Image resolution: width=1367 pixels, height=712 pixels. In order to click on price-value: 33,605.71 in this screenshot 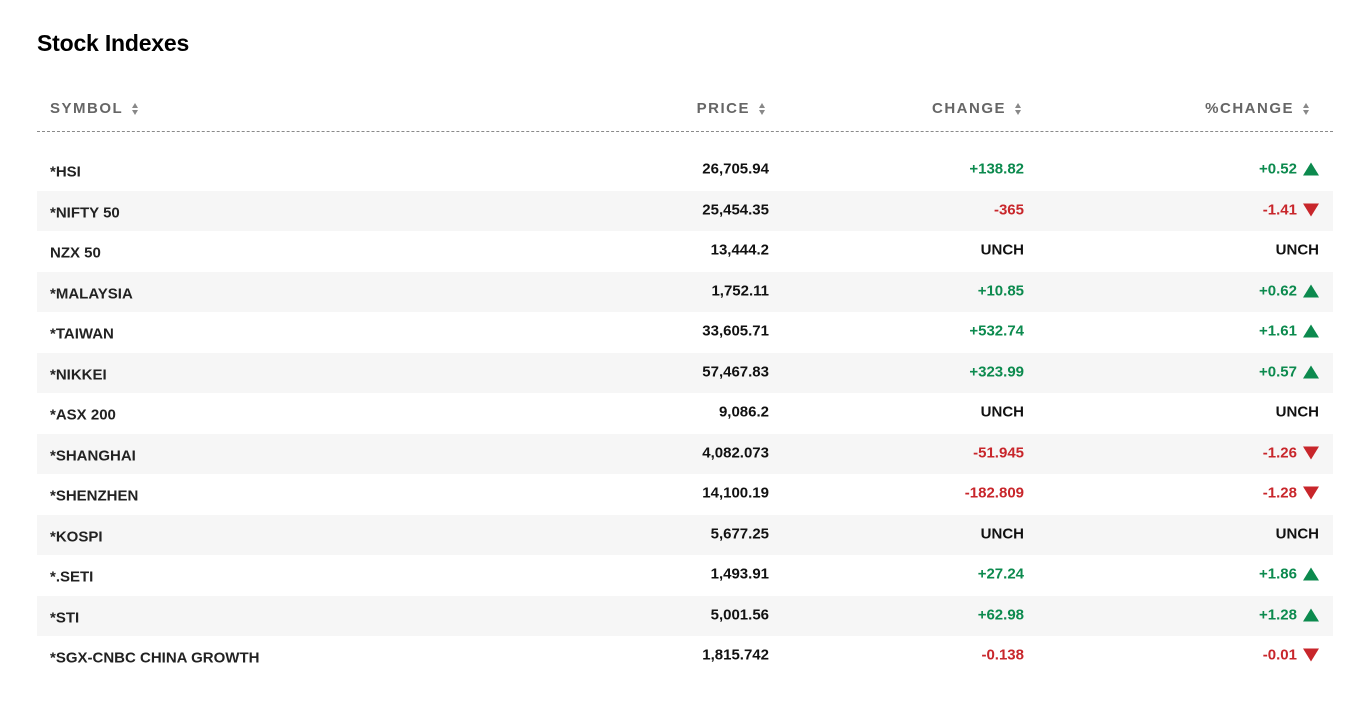, I will do `click(735, 331)`.